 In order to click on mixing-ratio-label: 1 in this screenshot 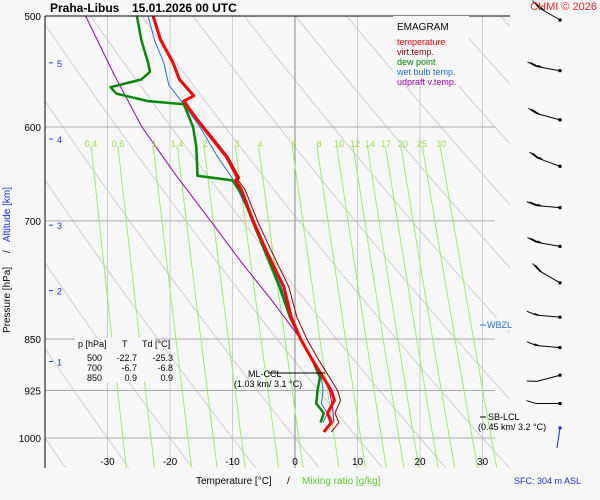, I will do `click(153, 144)`.